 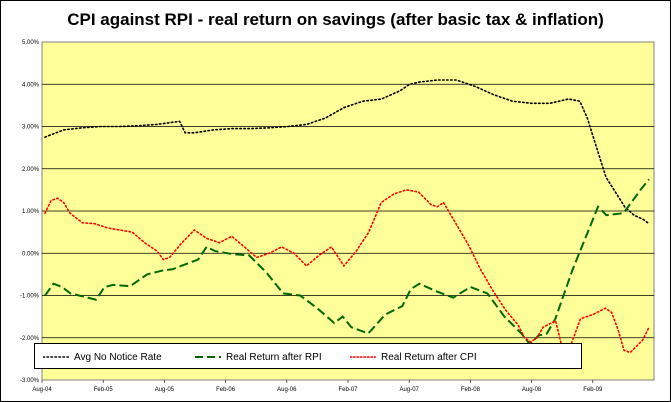 What do you see at coordinates (363, 357) in the screenshot?
I see `legend-swatch-real-return-cpi` at bounding box center [363, 357].